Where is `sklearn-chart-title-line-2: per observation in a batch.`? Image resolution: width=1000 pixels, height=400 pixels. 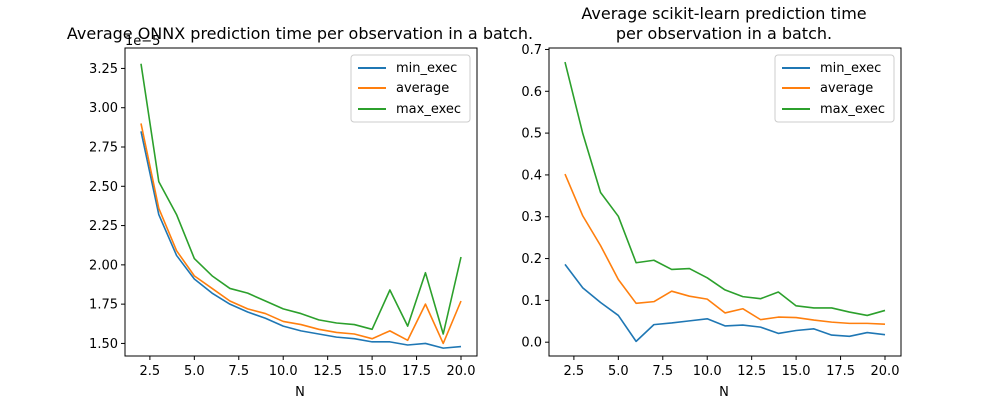 sklearn-chart-title-line-2: per observation in a batch. is located at coordinates (724, 33).